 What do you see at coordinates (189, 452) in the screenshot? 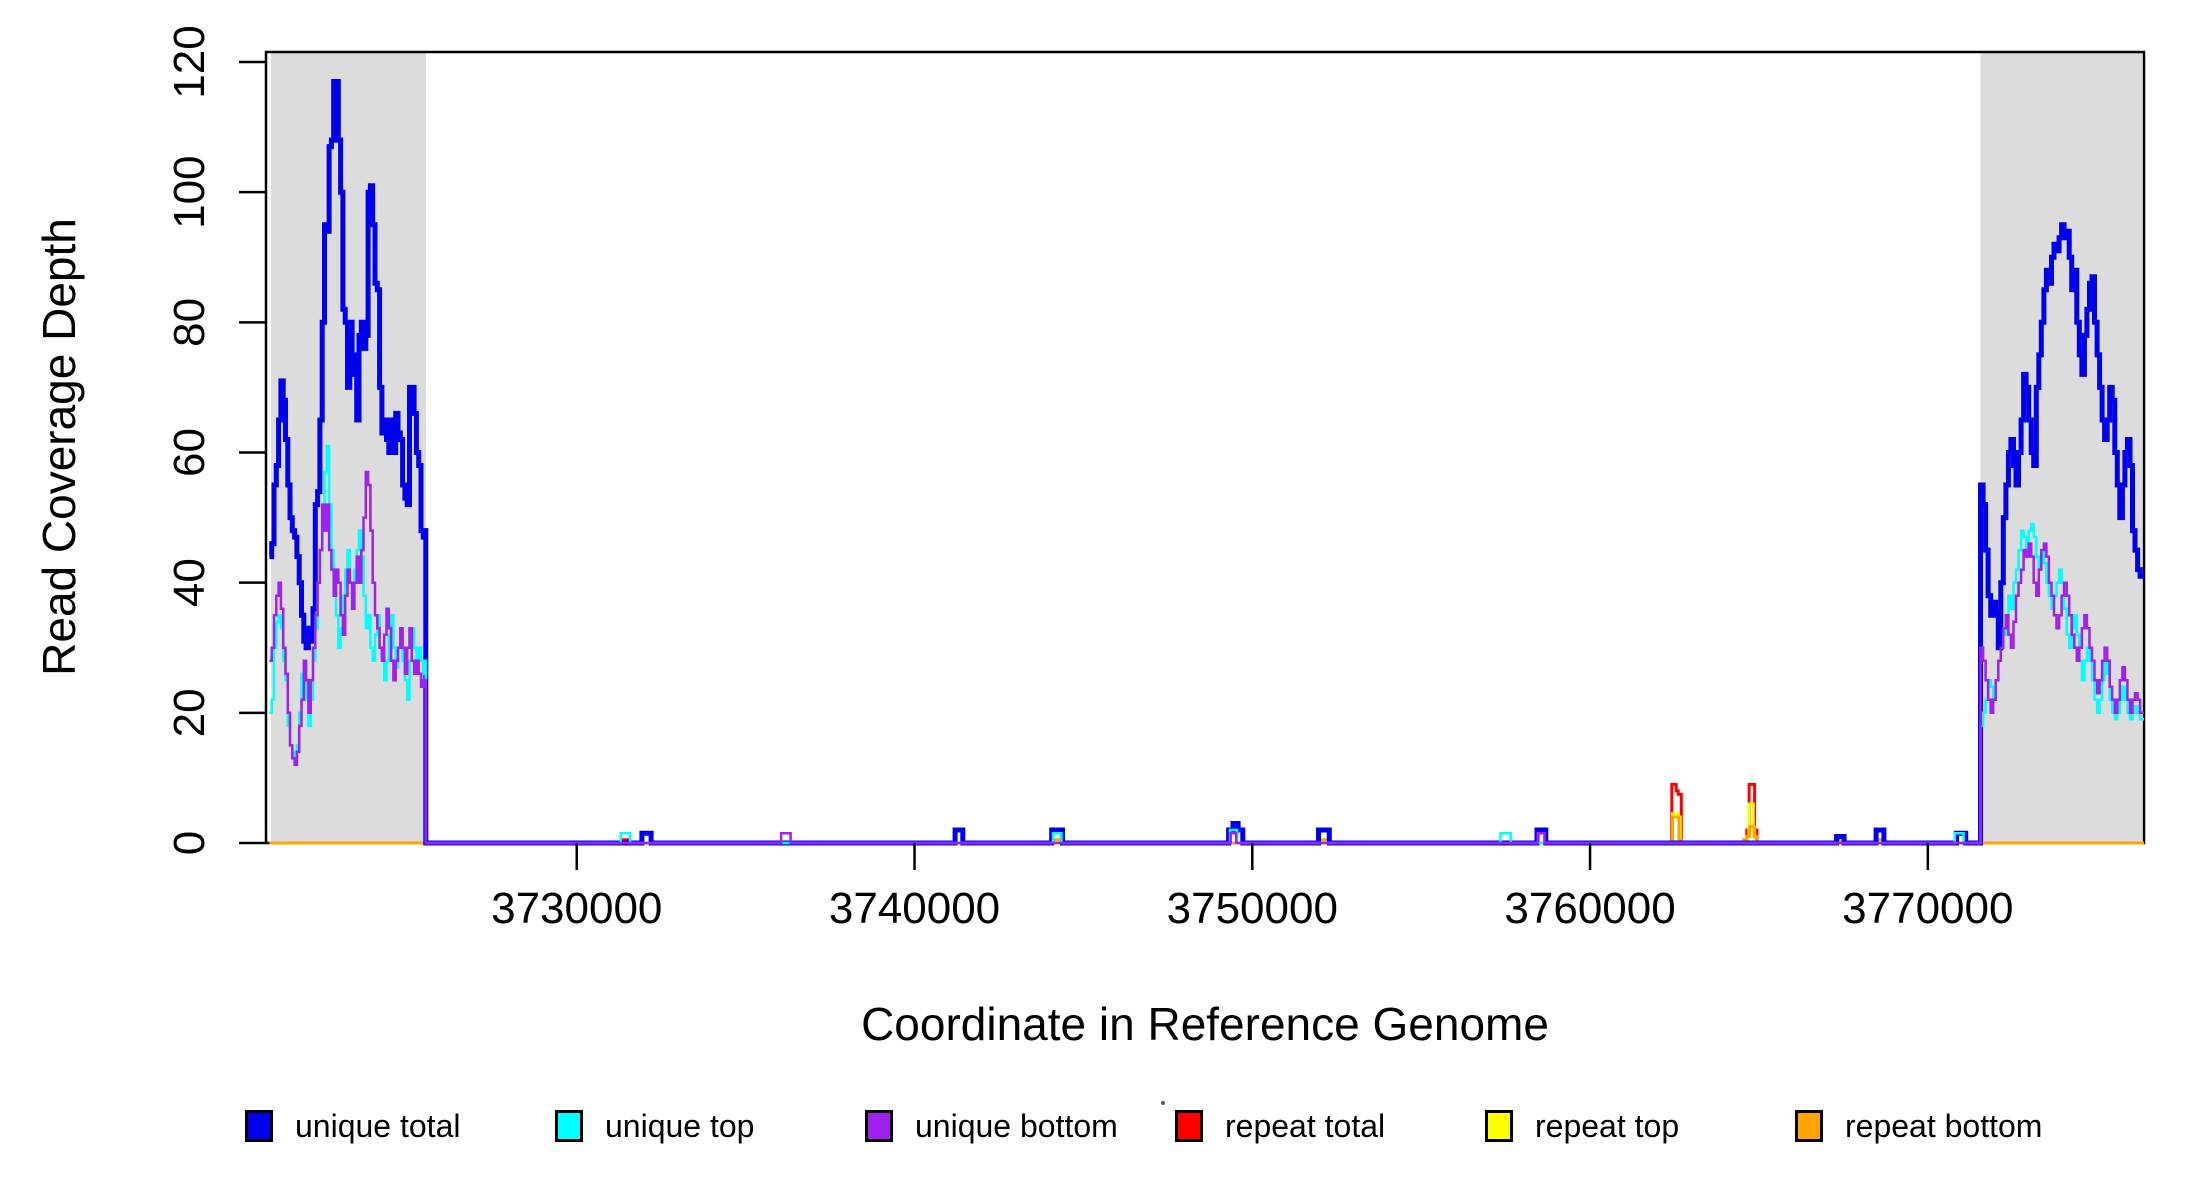
I see `y-tick-label: 60` at bounding box center [189, 452].